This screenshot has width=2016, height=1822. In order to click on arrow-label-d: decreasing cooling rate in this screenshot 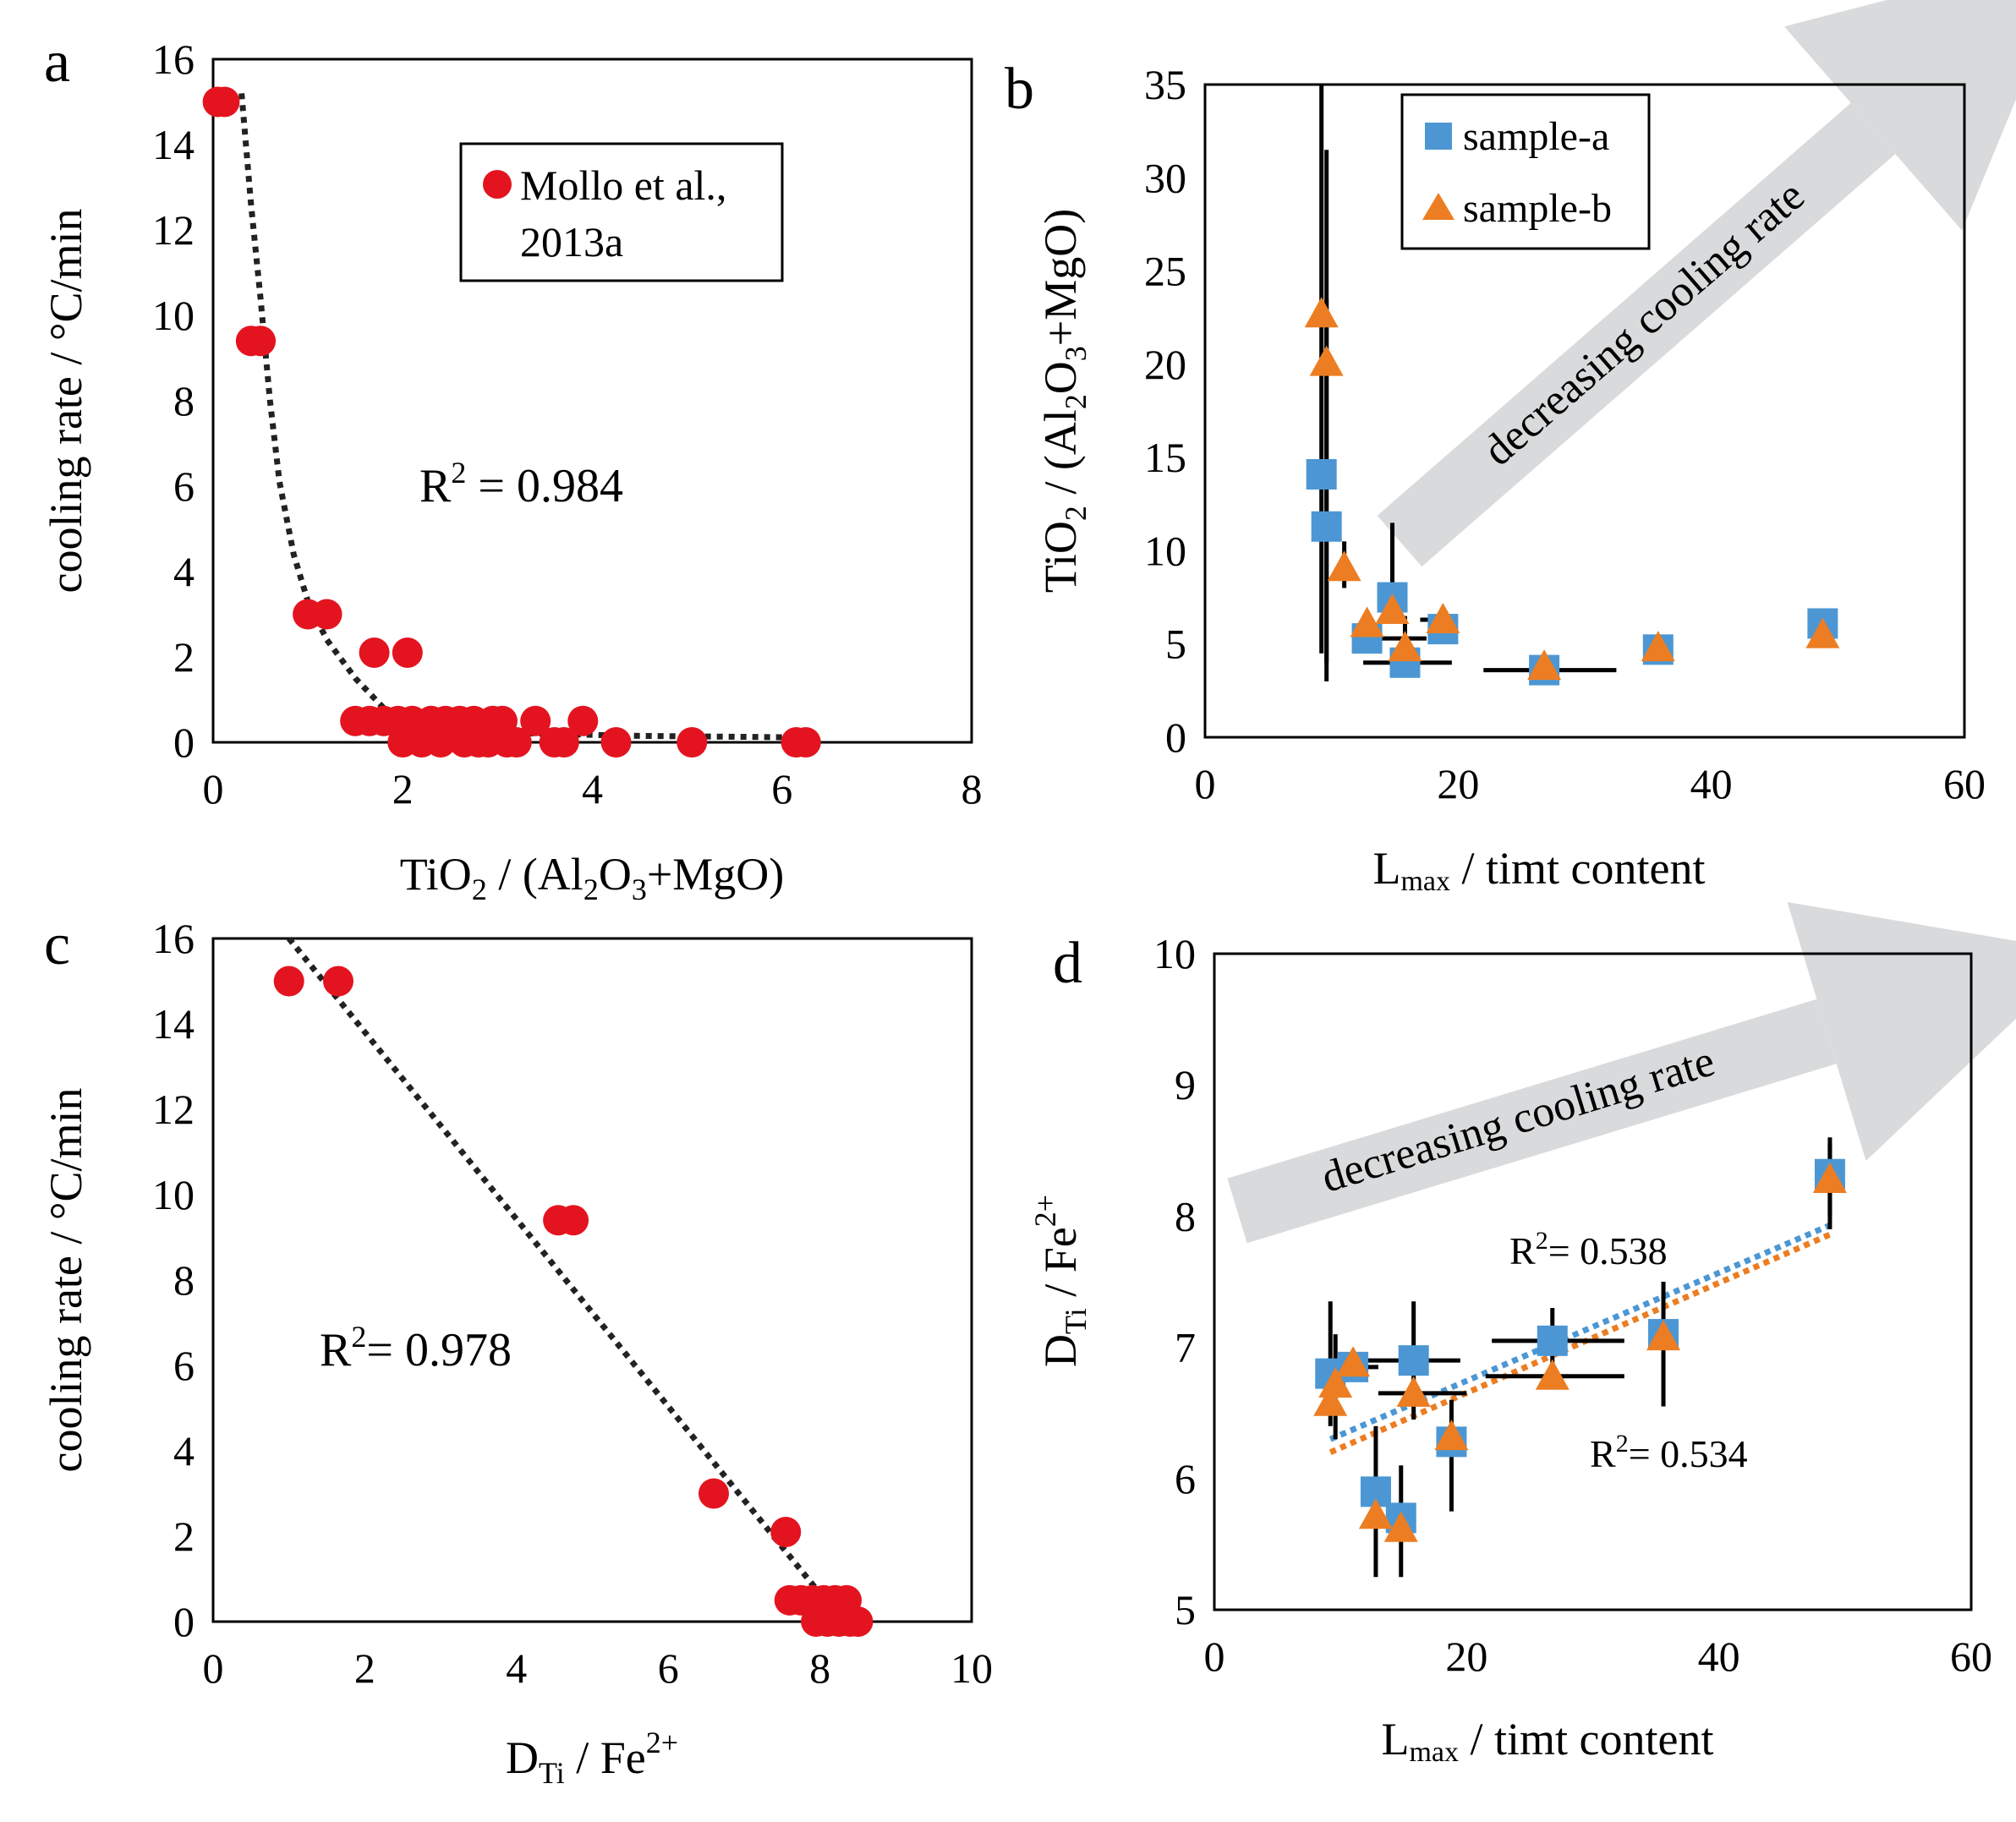, I will do `click(1518, 1119)`.